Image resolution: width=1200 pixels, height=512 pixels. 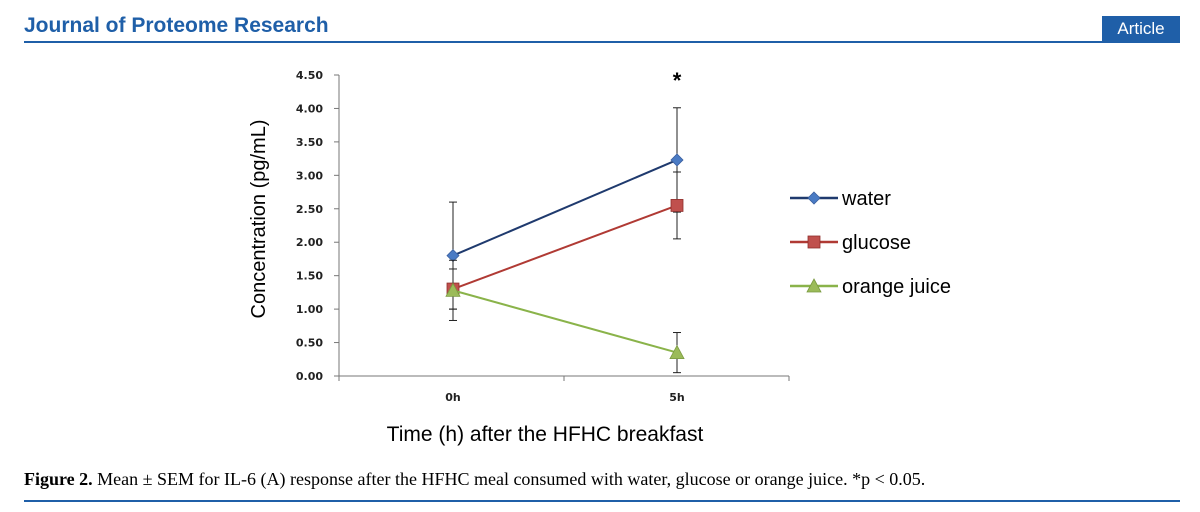 What do you see at coordinates (453, 397) in the screenshot?
I see `x-tick-label: 0h` at bounding box center [453, 397].